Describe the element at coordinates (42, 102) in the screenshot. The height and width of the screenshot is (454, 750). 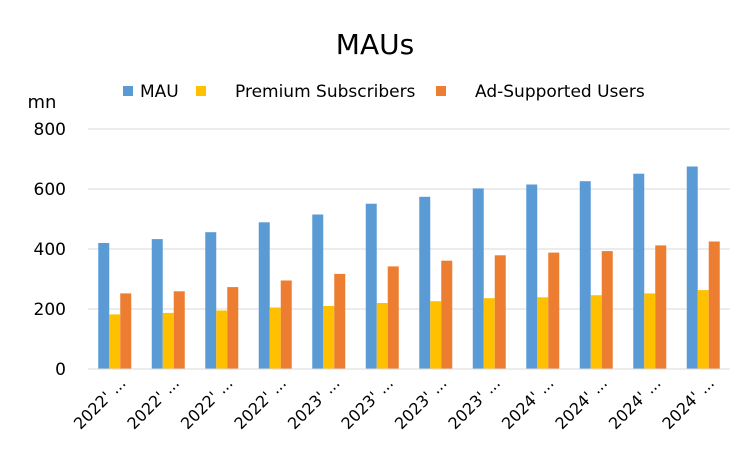
I see `y-axis-unit-label: mn` at that location.